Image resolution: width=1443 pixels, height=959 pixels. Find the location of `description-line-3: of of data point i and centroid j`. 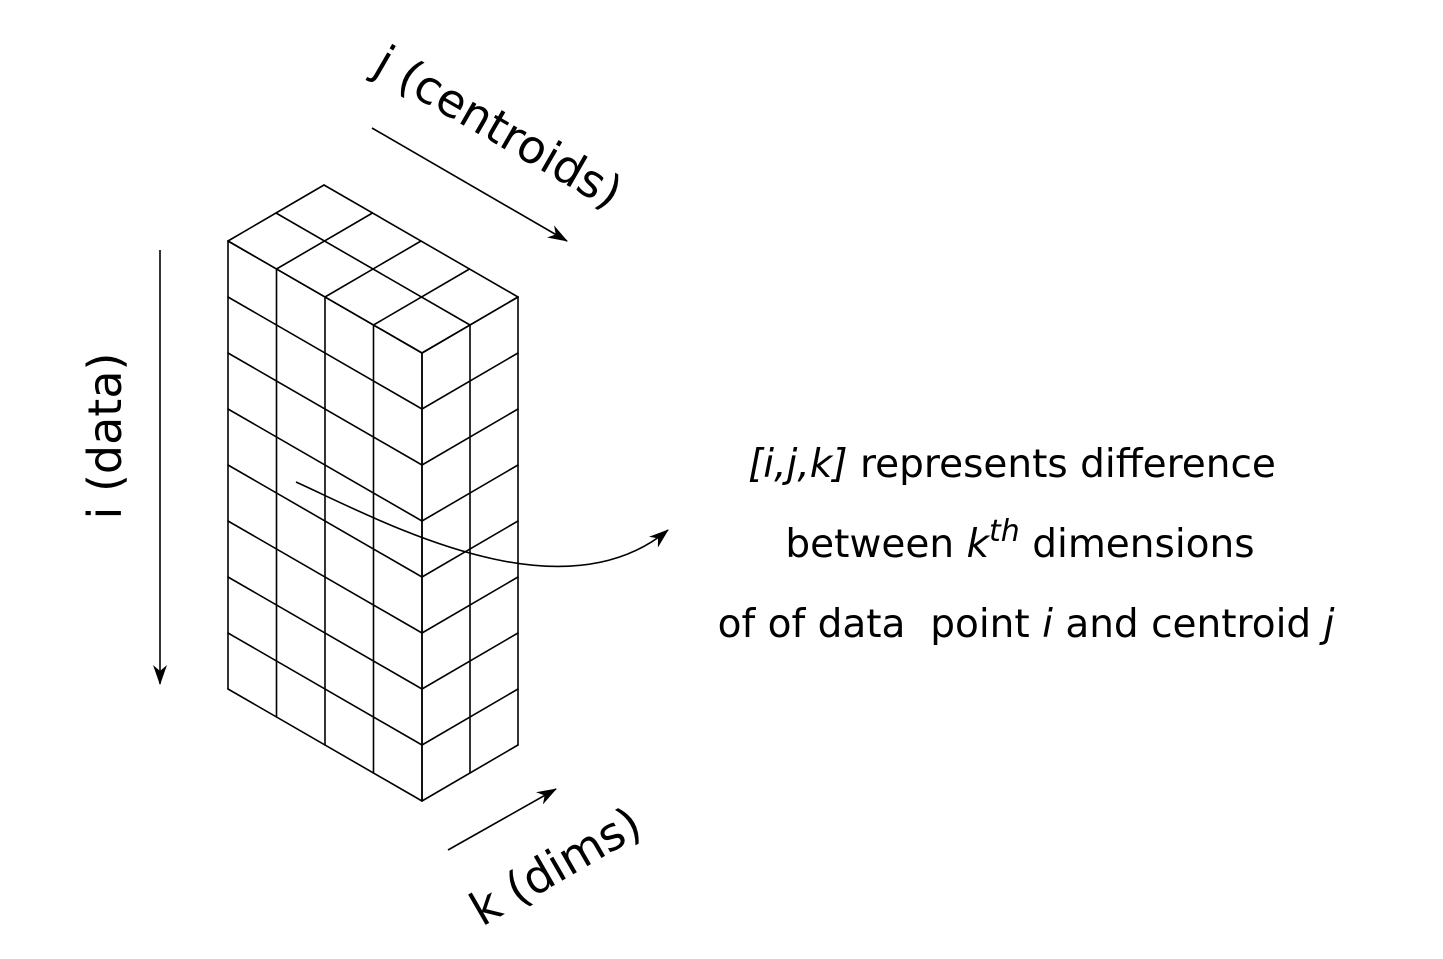

description-line-3: of of data point i and centroid j is located at coordinates (1026, 624).